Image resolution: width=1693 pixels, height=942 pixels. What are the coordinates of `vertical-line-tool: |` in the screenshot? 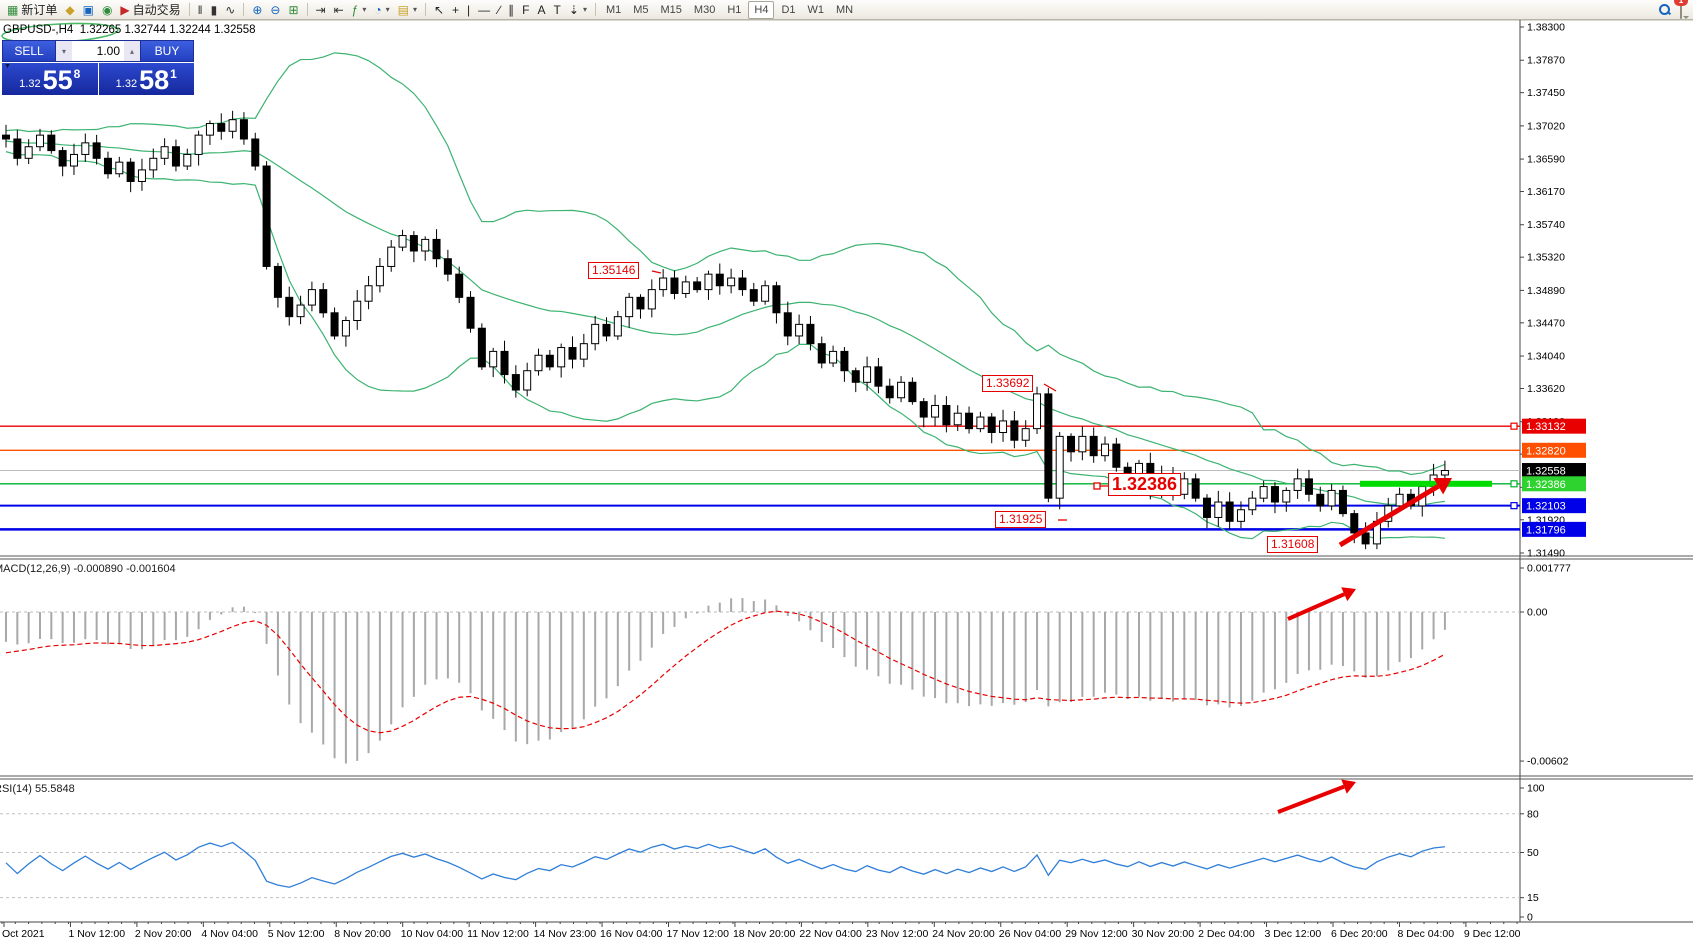 It's located at (468, 9).